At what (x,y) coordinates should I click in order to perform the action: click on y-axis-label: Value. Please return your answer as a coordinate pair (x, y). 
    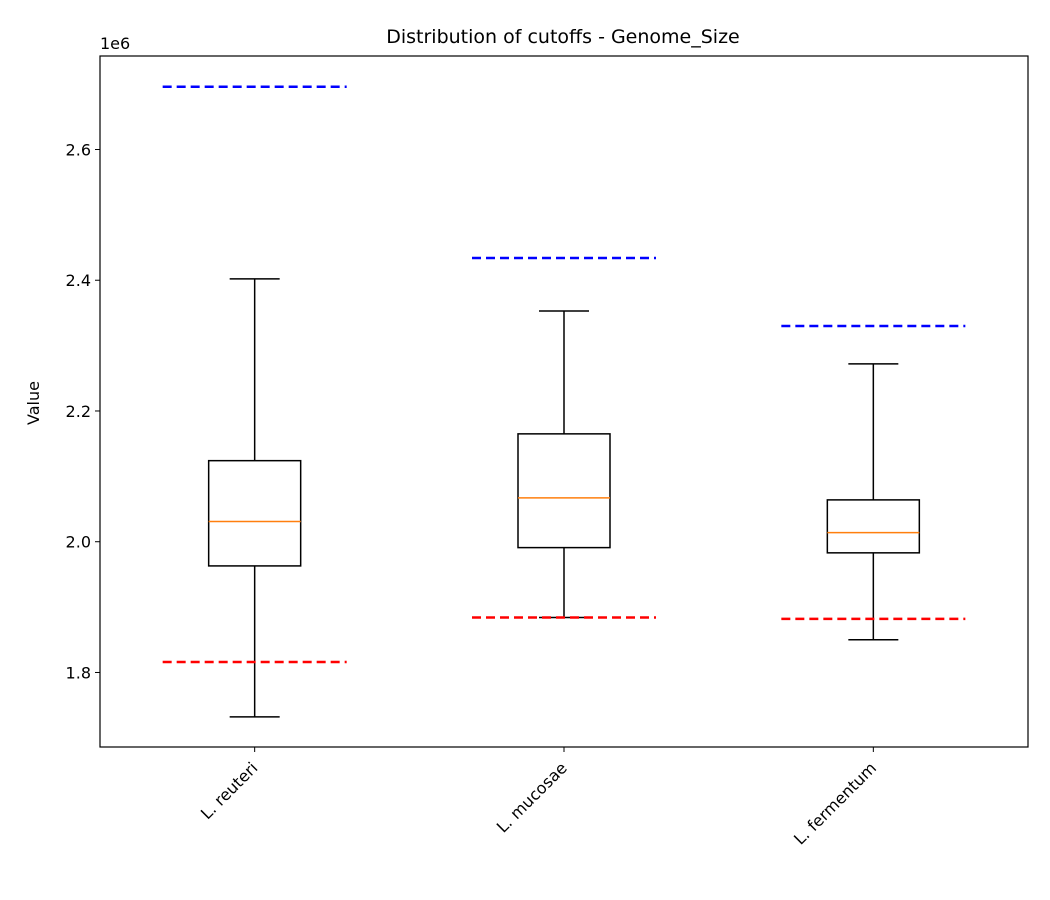
    Looking at the image, I should click on (33, 403).